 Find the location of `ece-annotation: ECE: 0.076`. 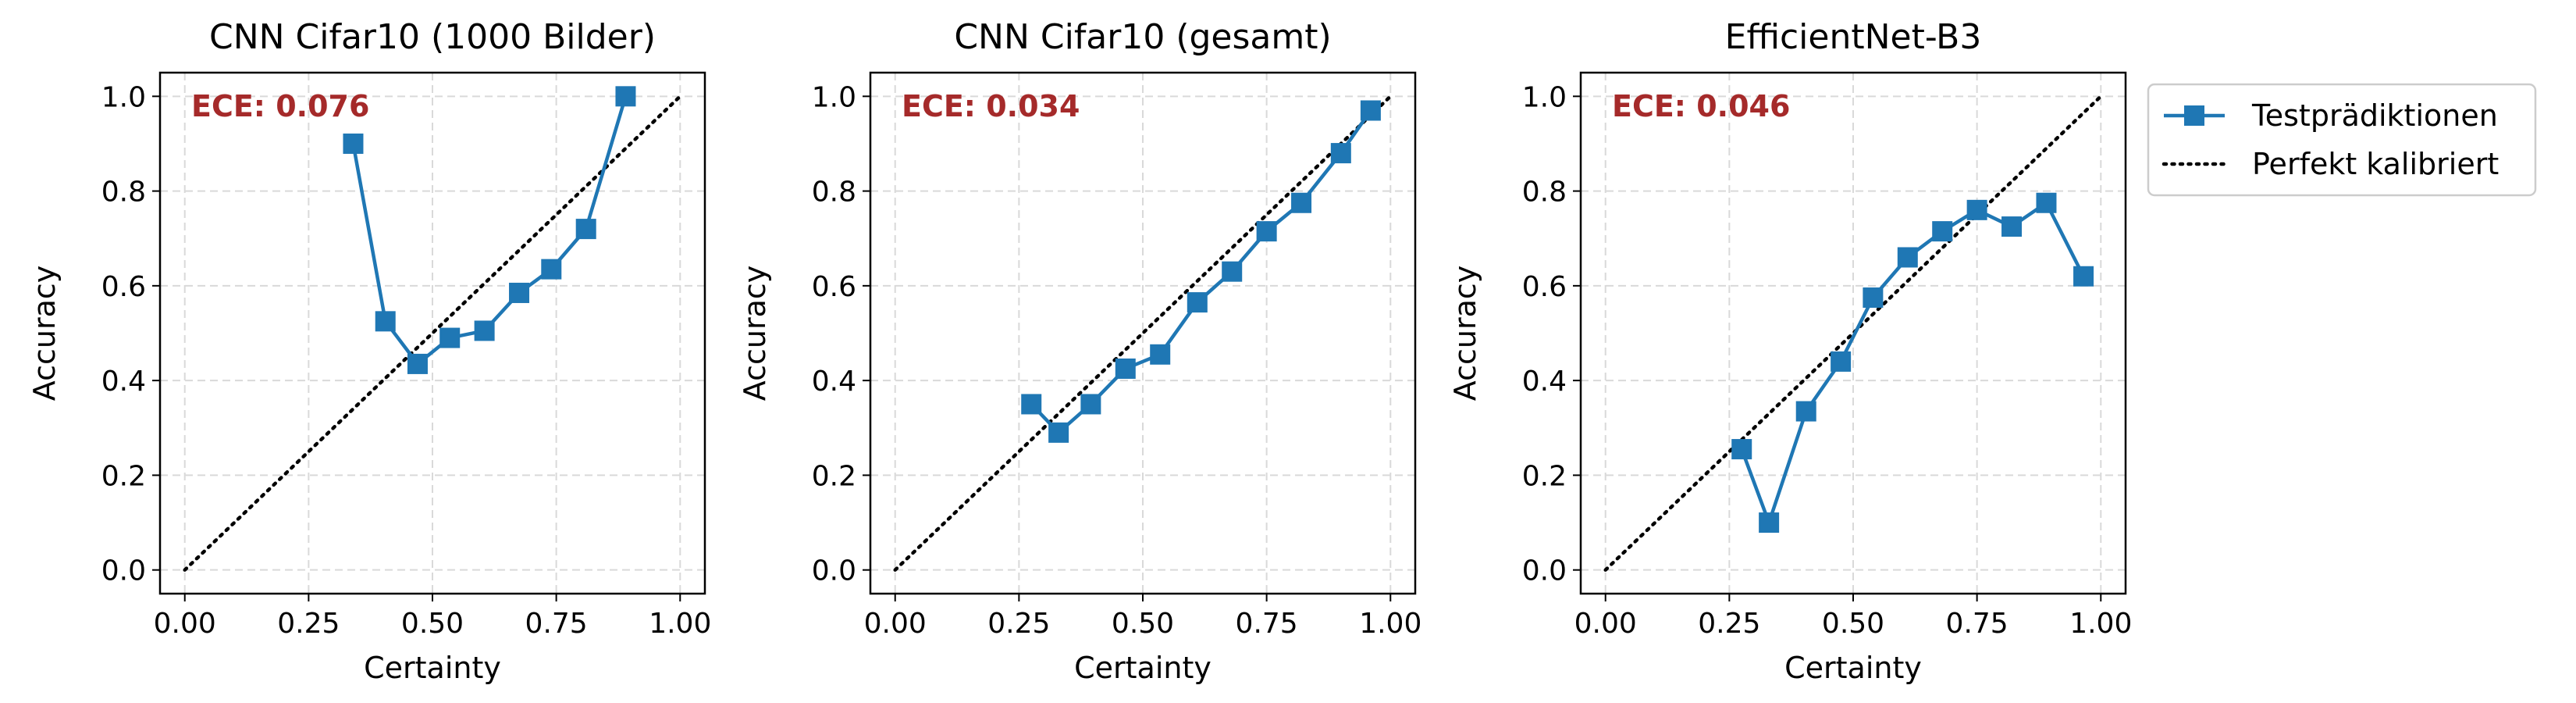

ece-annotation: ECE: 0.076 is located at coordinates (280, 106).